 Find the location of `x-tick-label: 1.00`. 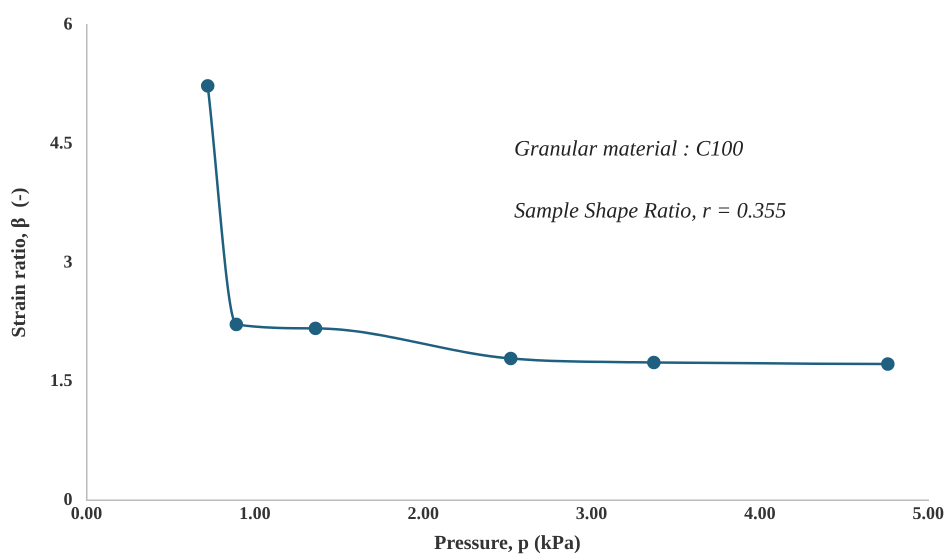

x-tick-label: 1.00 is located at coordinates (255, 512).